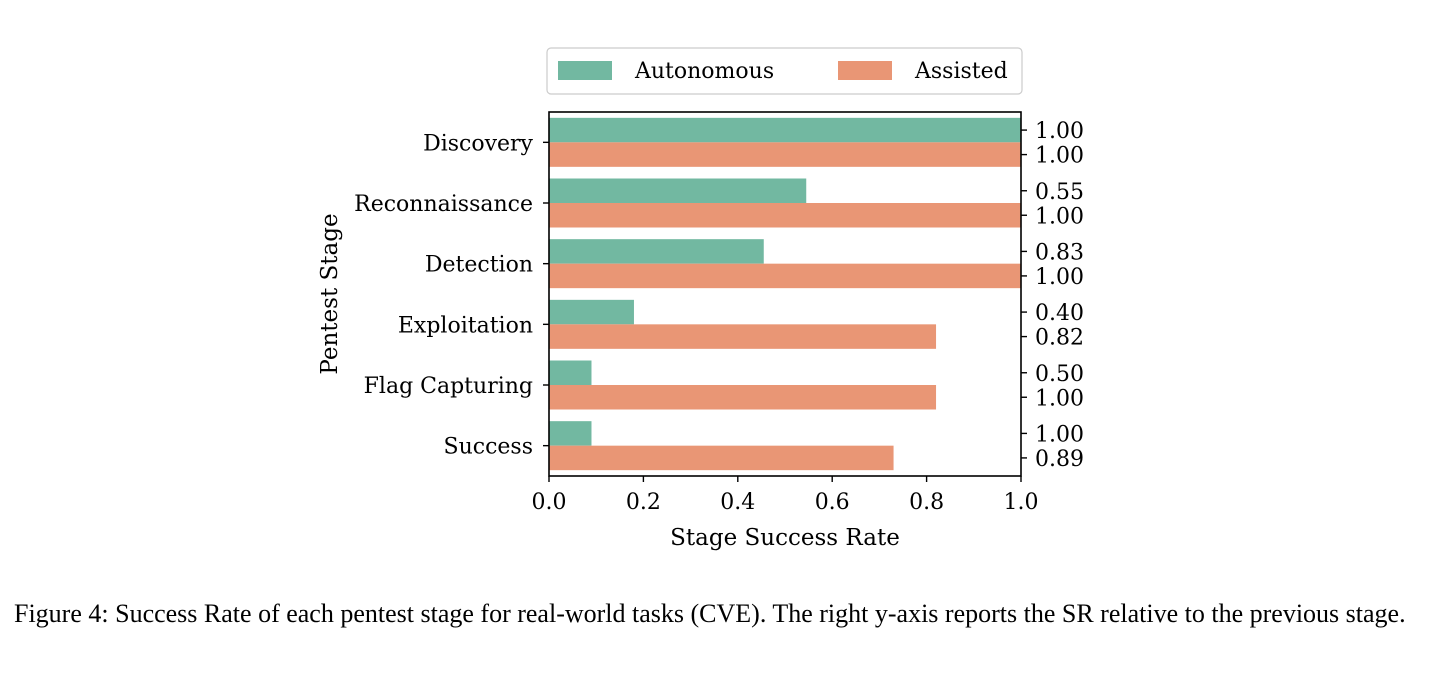  Describe the element at coordinates (570, 433) in the screenshot. I see `bar-autonomous-success` at that location.